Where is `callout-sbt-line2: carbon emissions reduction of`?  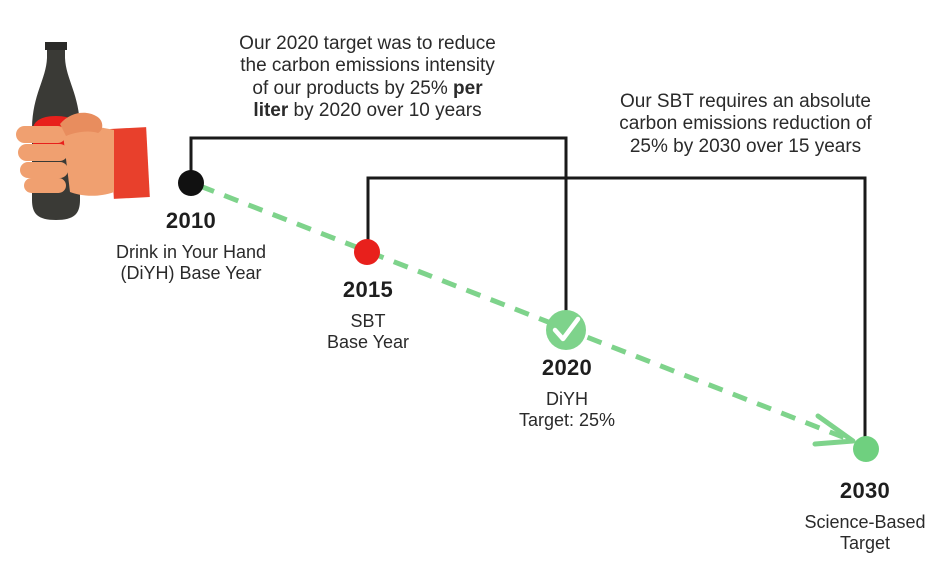 callout-sbt-line2: carbon emissions reduction of is located at coordinates (745, 124).